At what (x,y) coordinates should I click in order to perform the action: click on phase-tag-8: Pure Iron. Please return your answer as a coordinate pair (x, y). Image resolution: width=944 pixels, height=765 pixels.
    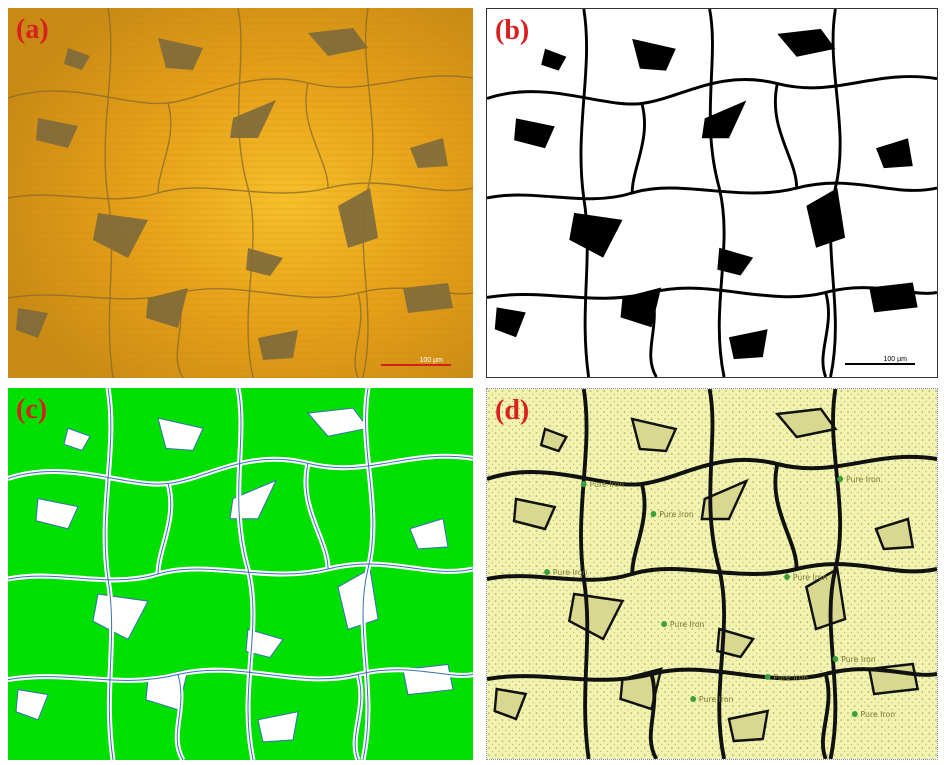
    Looking at the image, I should click on (712, 699).